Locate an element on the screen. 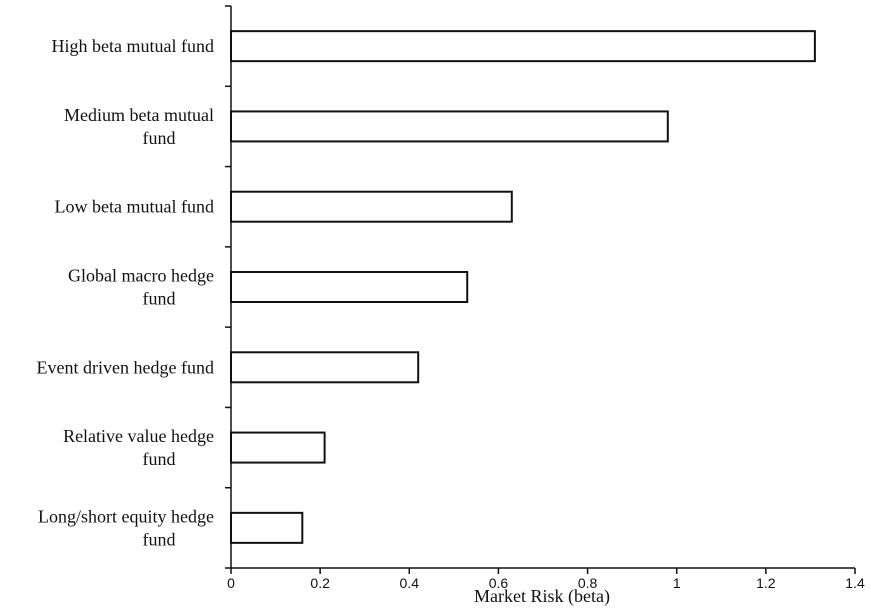  category-label: Relative value hedge fund is located at coordinates (138, 447).